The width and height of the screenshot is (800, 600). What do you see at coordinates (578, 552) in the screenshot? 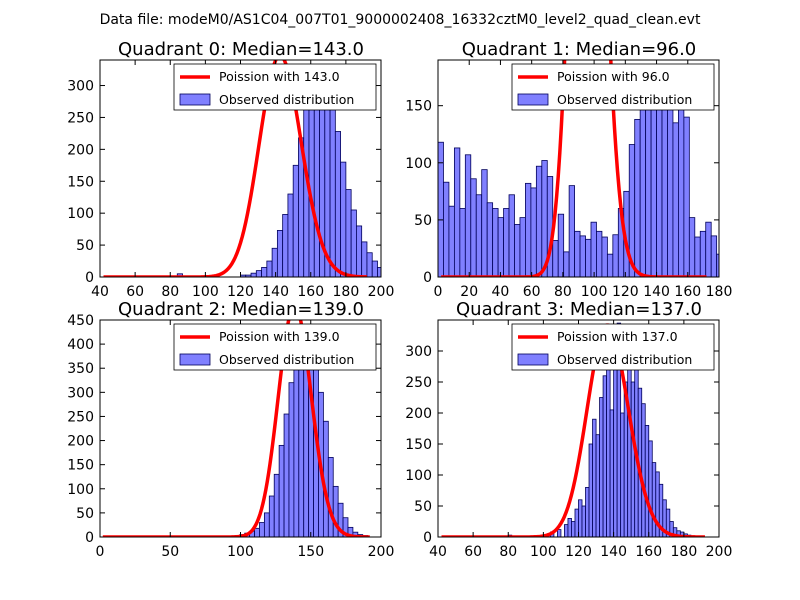
I see `x-tick-label: 120` at bounding box center [578, 552].